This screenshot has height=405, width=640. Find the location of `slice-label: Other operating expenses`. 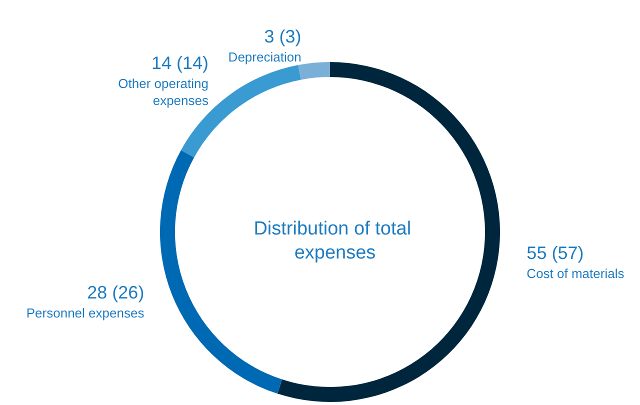

slice-label: Other operating expenses is located at coordinates (163, 92).